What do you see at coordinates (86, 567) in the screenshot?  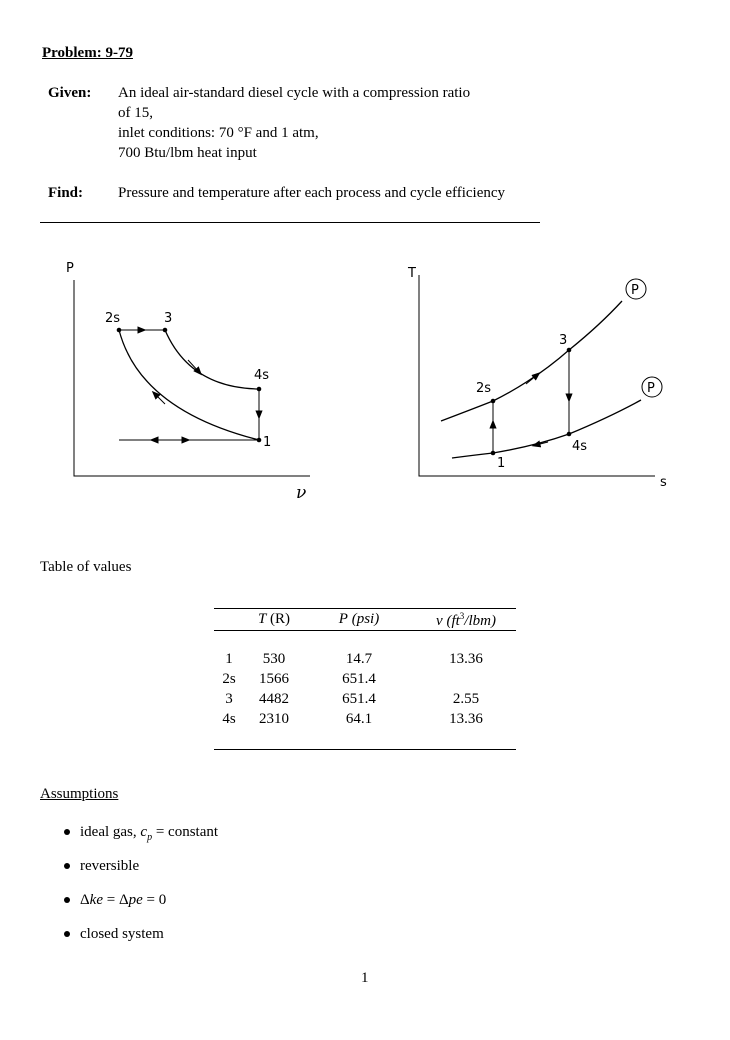 I see `table-caption: Table of values` at bounding box center [86, 567].